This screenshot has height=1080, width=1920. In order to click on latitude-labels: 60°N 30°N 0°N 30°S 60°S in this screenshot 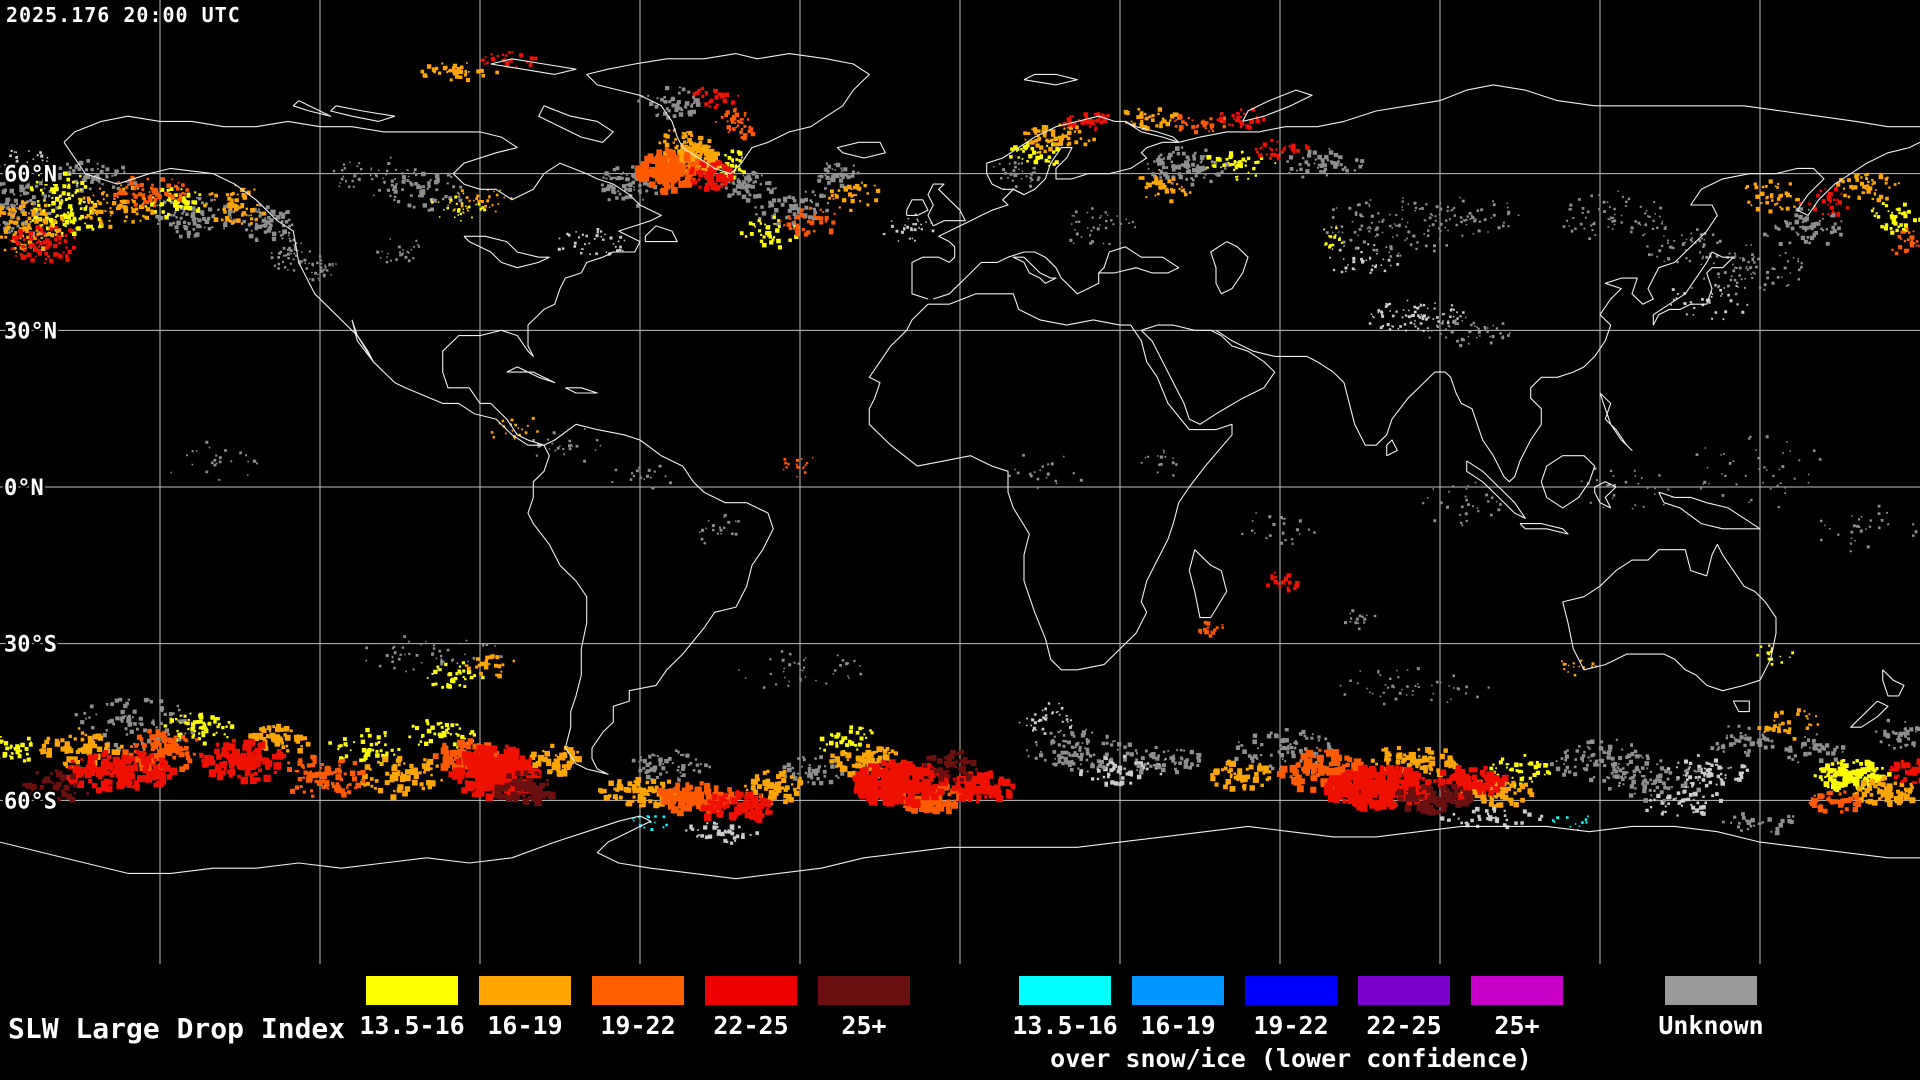, I will do `click(31, 488)`.